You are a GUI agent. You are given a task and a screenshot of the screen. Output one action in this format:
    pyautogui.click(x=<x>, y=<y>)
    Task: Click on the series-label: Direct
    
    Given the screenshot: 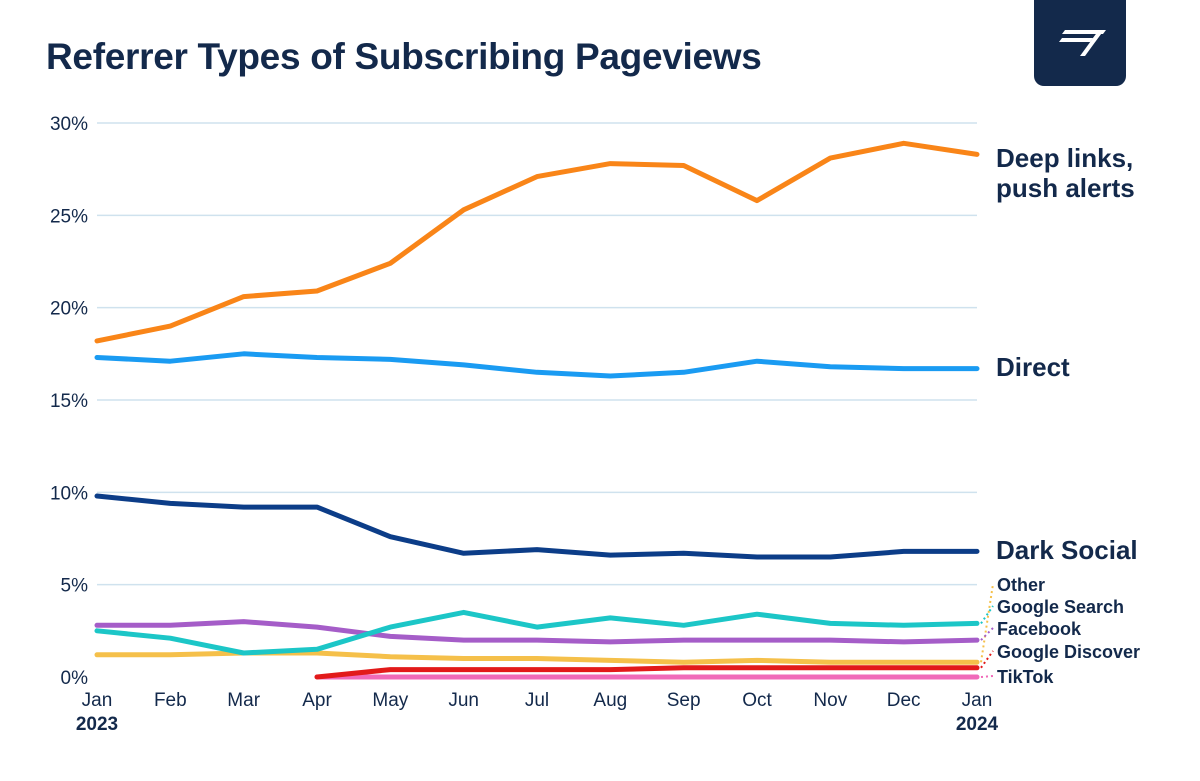 What is the action you would take?
    pyautogui.click(x=1033, y=367)
    